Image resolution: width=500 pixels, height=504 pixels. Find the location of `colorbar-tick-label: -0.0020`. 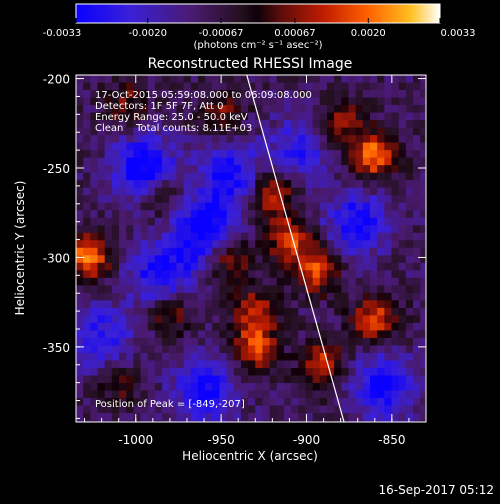

colorbar-tick-label: -0.0020 is located at coordinates (147, 33).